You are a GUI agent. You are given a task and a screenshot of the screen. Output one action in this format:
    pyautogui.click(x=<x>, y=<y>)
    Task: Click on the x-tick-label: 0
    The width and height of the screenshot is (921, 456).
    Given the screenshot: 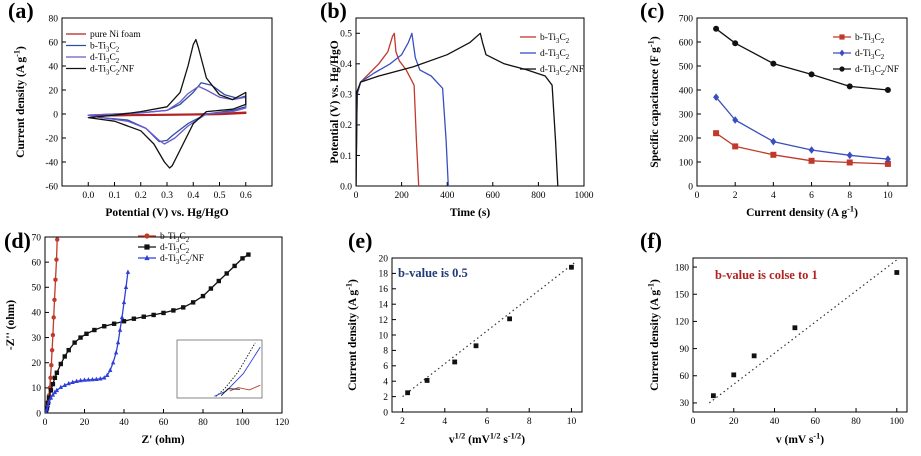 What is the action you would take?
    pyautogui.click(x=693, y=422)
    